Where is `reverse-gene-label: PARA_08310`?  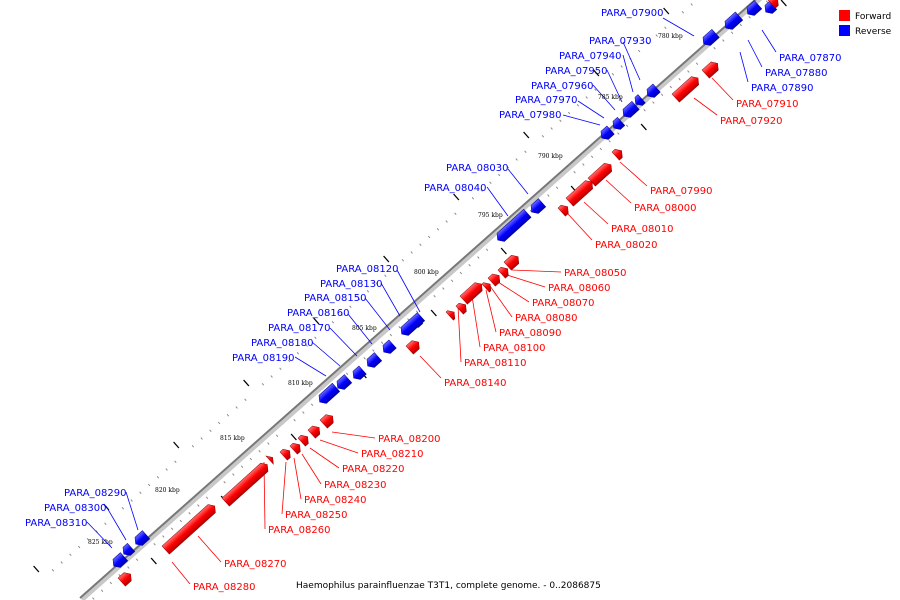
reverse-gene-label: PARA_08310 is located at coordinates (56, 523).